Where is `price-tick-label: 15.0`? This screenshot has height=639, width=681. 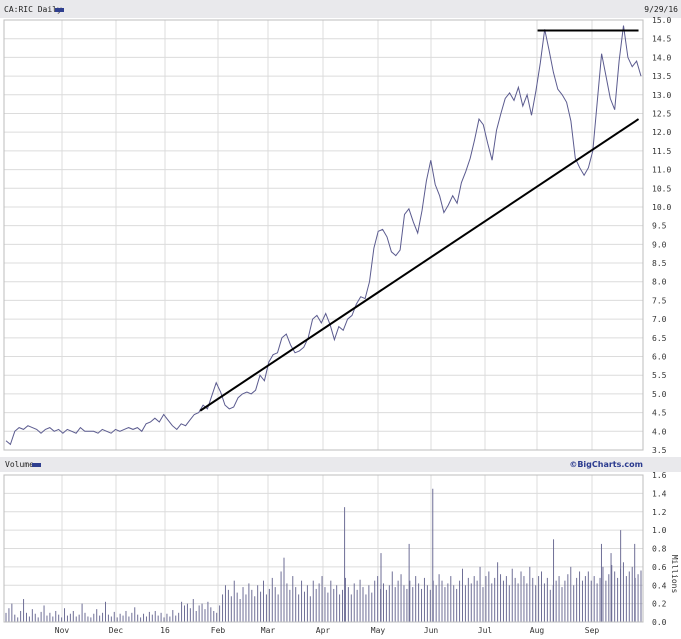
price-tick-label: 15.0 is located at coordinates (661, 20).